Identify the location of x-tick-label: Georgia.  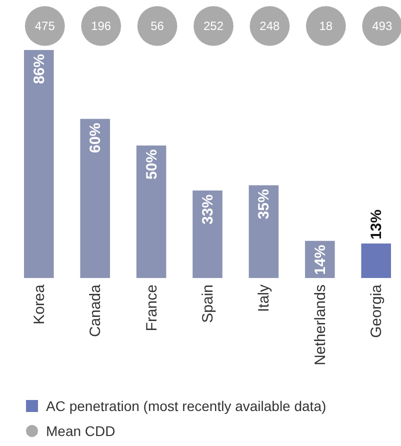
(377, 311).